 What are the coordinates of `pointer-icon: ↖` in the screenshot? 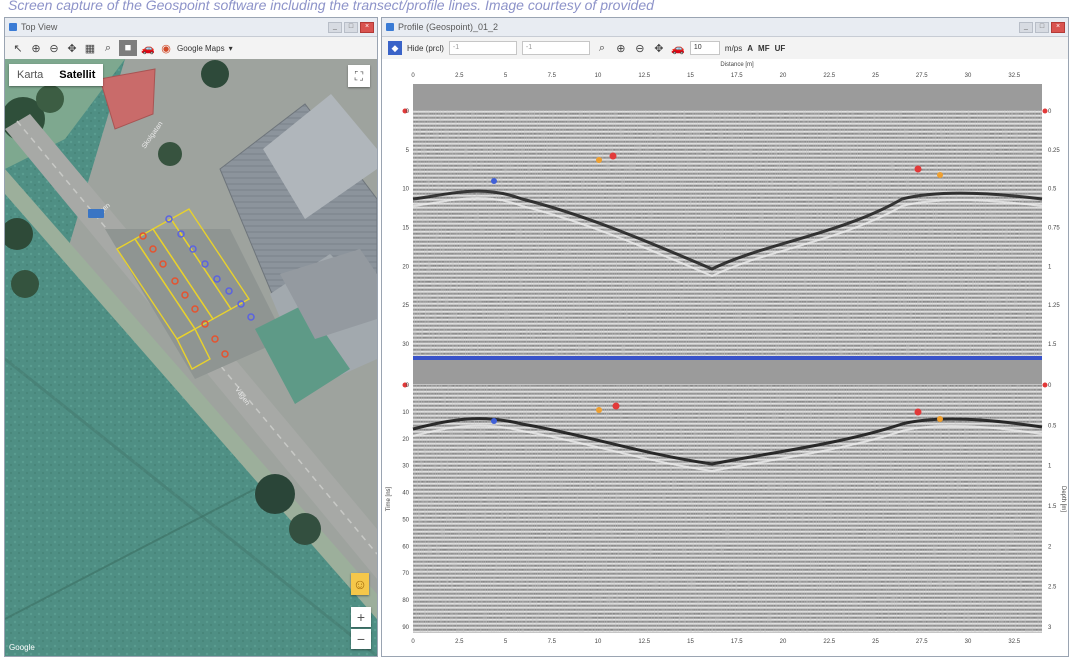 It's located at (18, 48).